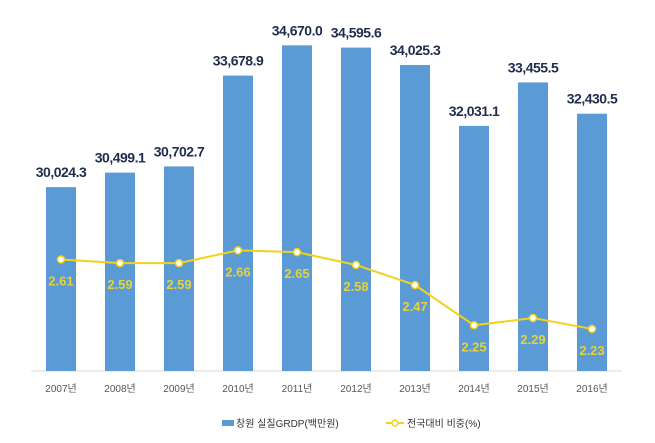 This screenshot has height=443, width=655. What do you see at coordinates (120, 271) in the screenshot?
I see `bar-2008년` at bounding box center [120, 271].